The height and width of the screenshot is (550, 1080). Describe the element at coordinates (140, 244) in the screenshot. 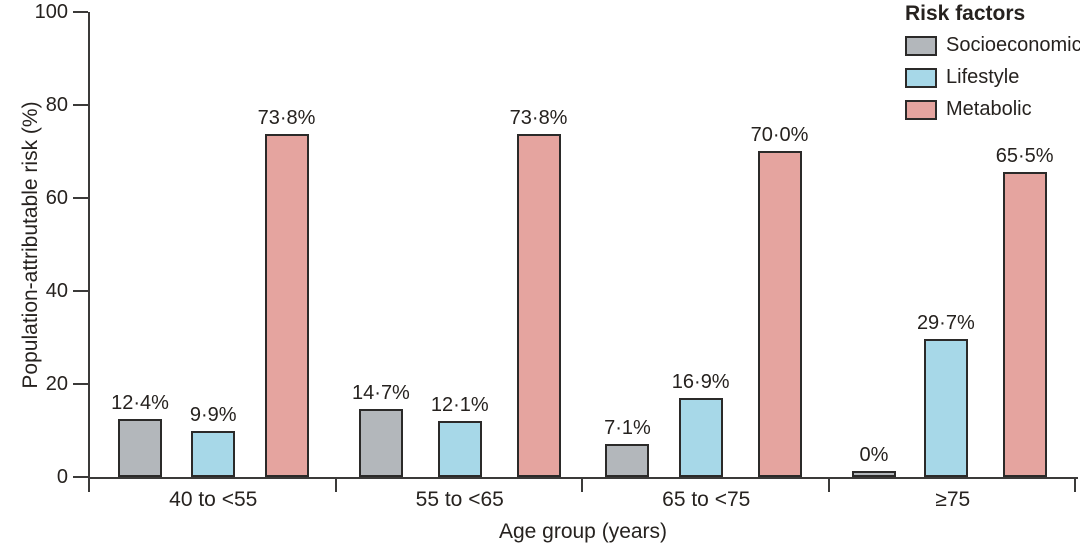

I see `bar-wrap: 12·4%` at that location.